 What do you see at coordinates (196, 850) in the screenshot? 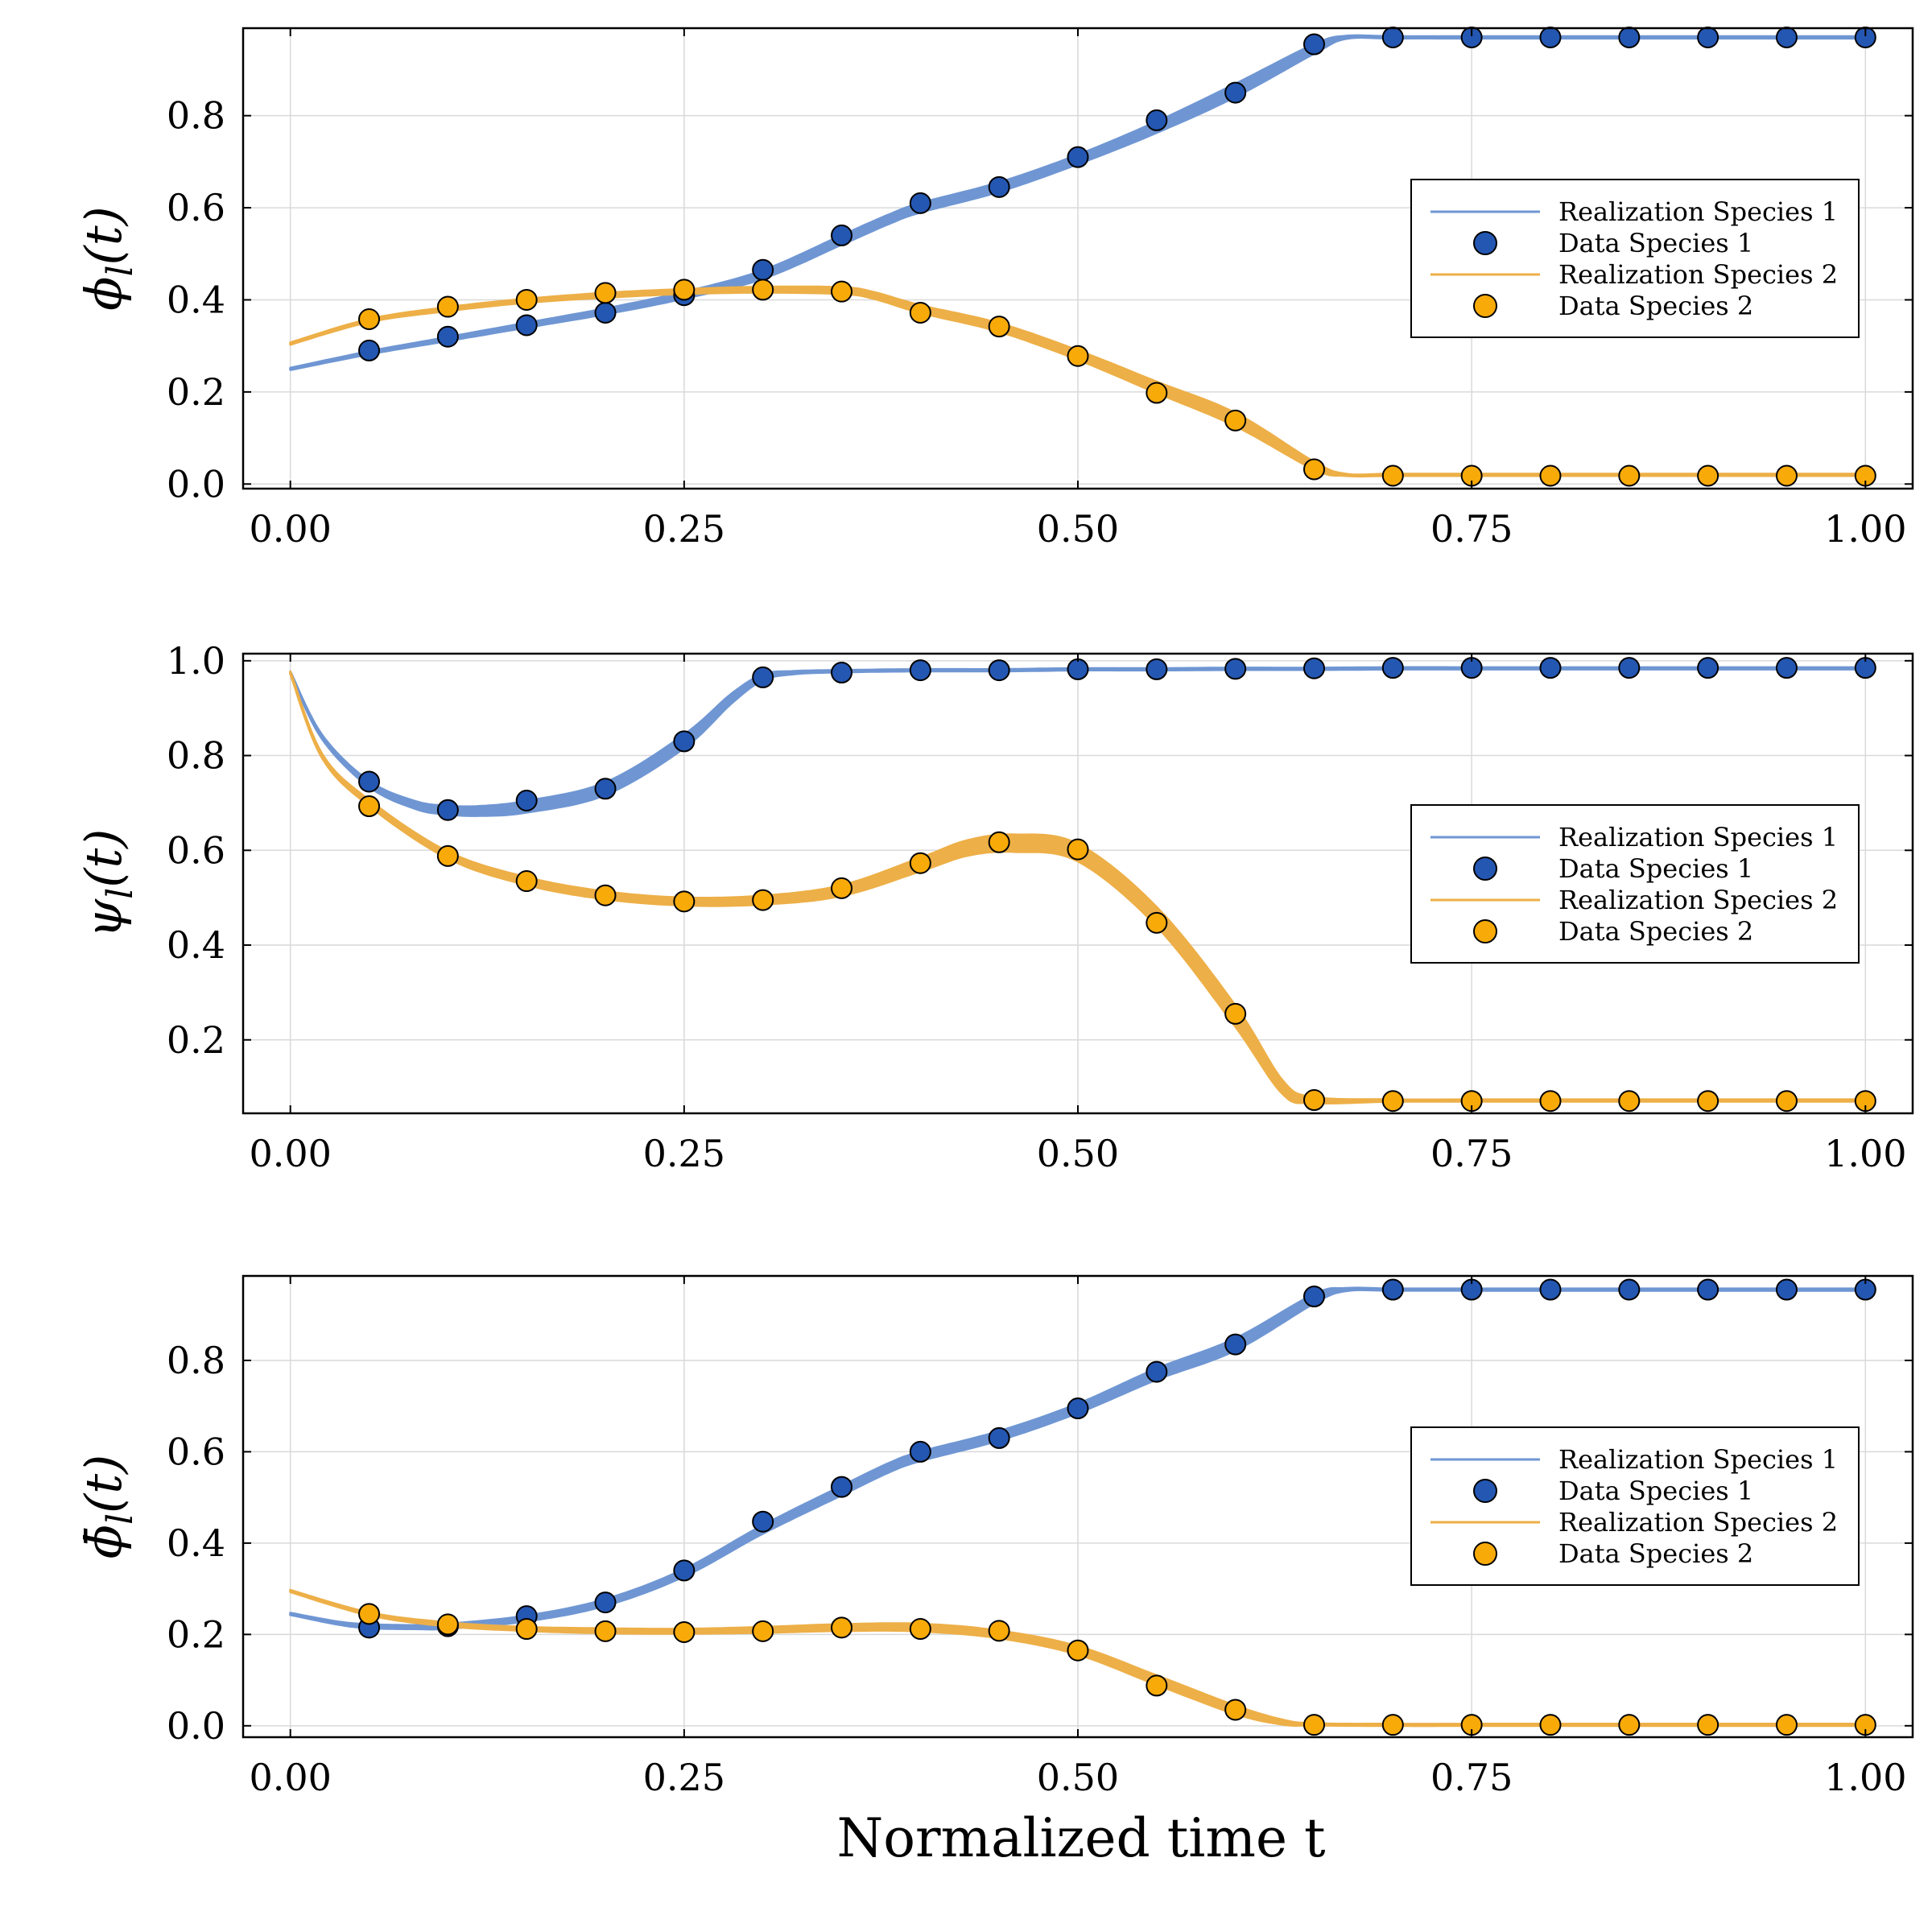
I see `y-tick-label: 0.6` at bounding box center [196, 850].